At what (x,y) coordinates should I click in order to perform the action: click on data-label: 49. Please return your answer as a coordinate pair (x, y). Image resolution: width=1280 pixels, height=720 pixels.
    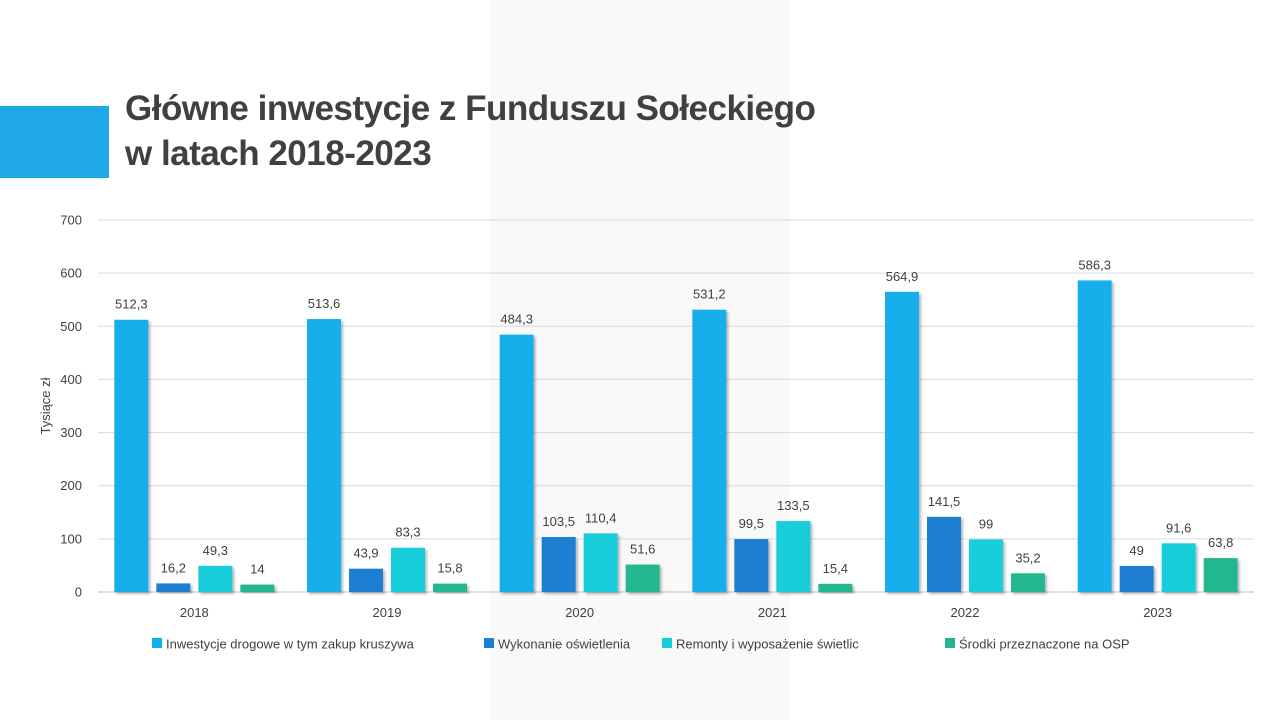
    Looking at the image, I should click on (1136, 550).